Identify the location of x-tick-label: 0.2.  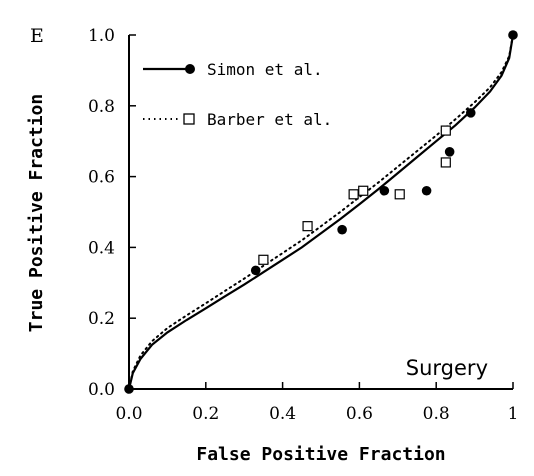
(205, 414).